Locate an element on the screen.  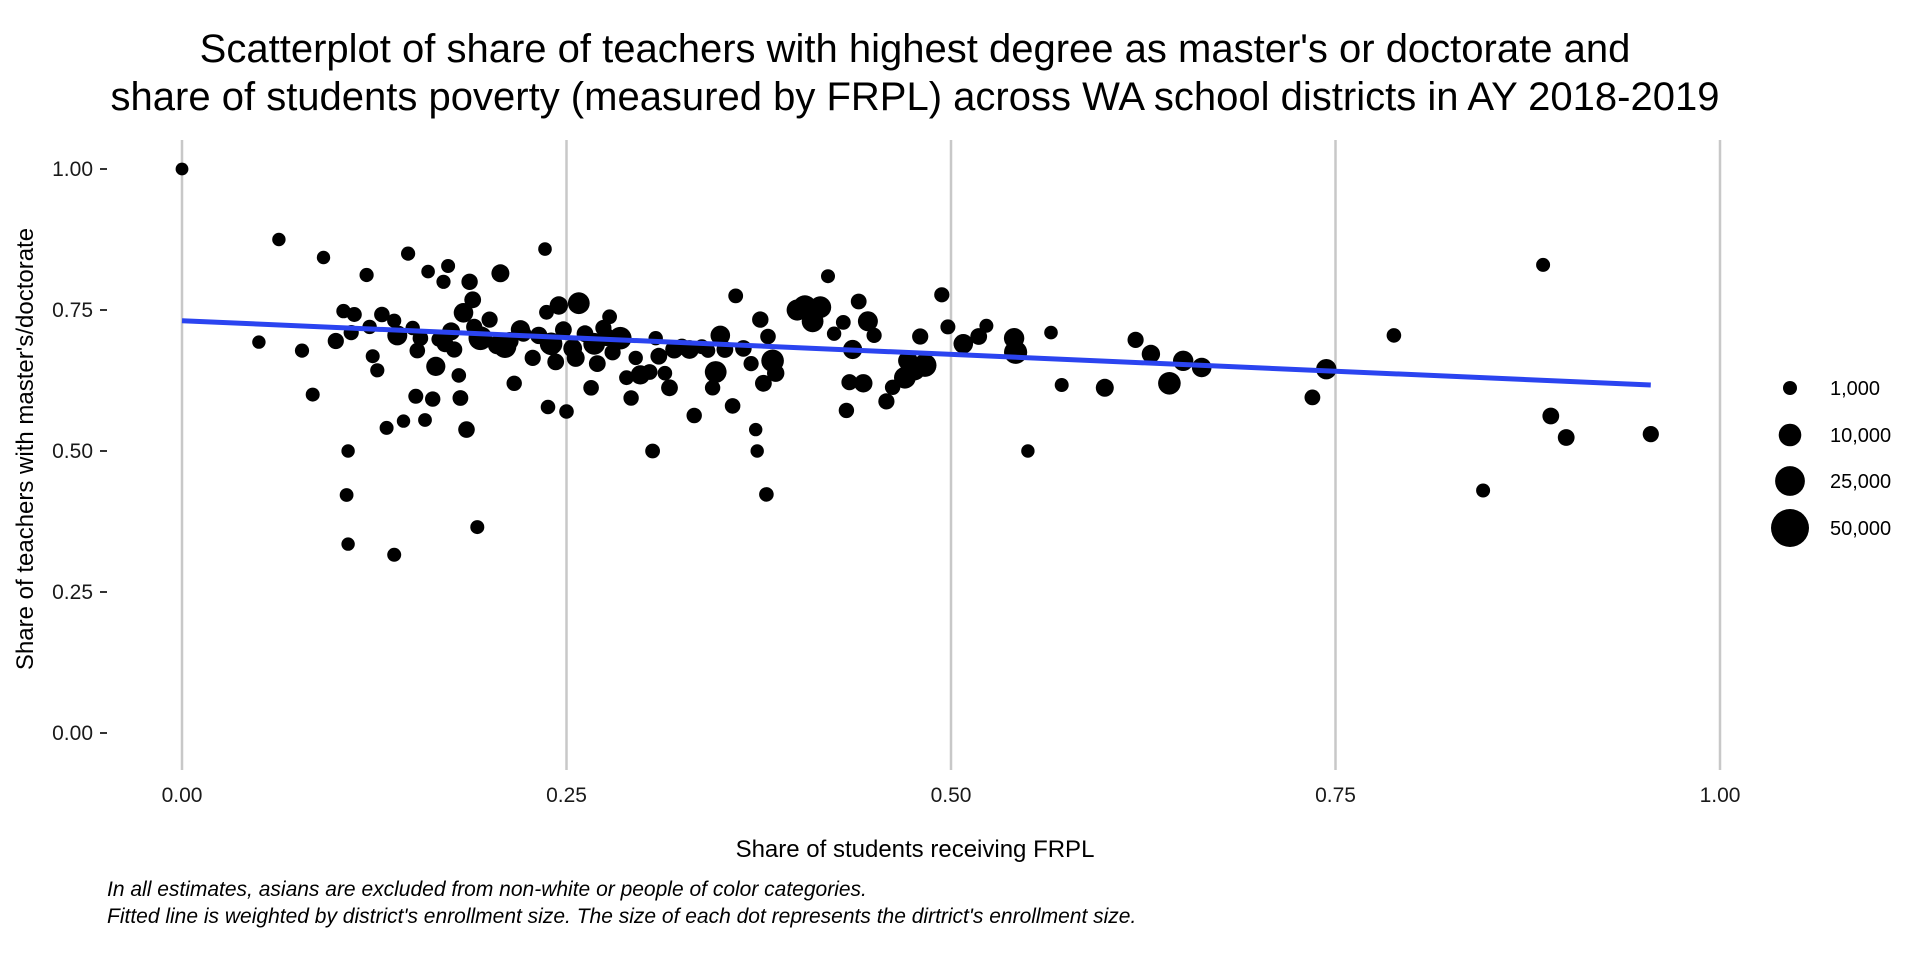
legend-label: 25,000 is located at coordinates (1860, 482).